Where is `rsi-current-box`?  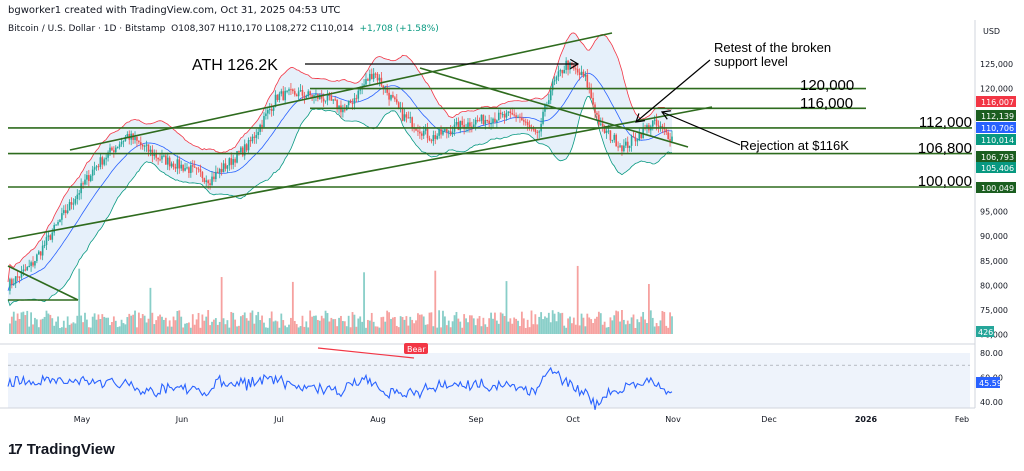
rsi-current-box is located at coordinates (988, 382).